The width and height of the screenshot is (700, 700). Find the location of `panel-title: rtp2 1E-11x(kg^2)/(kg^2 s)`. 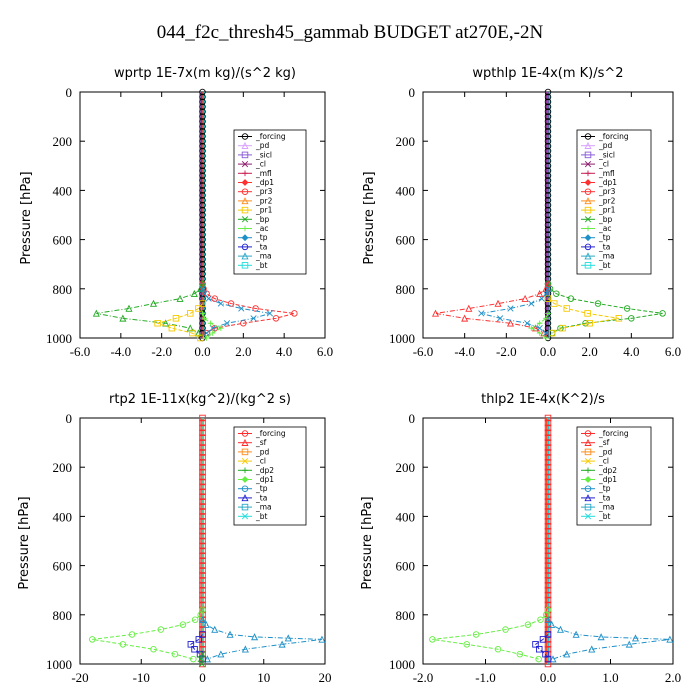

panel-title: rtp2 1E-11x(kg^2)/(kg^2 s) is located at coordinates (200, 399).